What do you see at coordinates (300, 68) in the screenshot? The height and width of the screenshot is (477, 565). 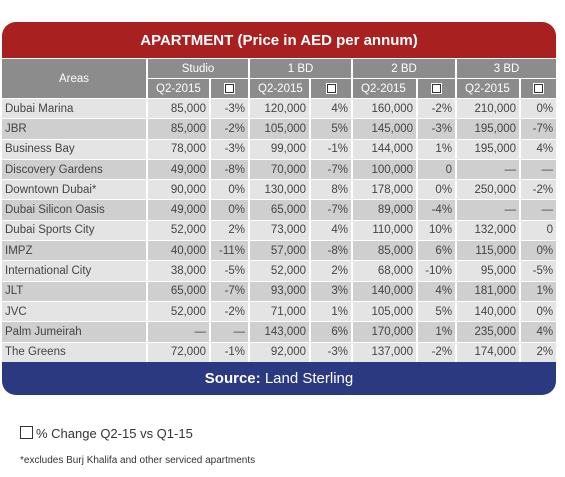 I see `group-header: 1 BD` at bounding box center [300, 68].